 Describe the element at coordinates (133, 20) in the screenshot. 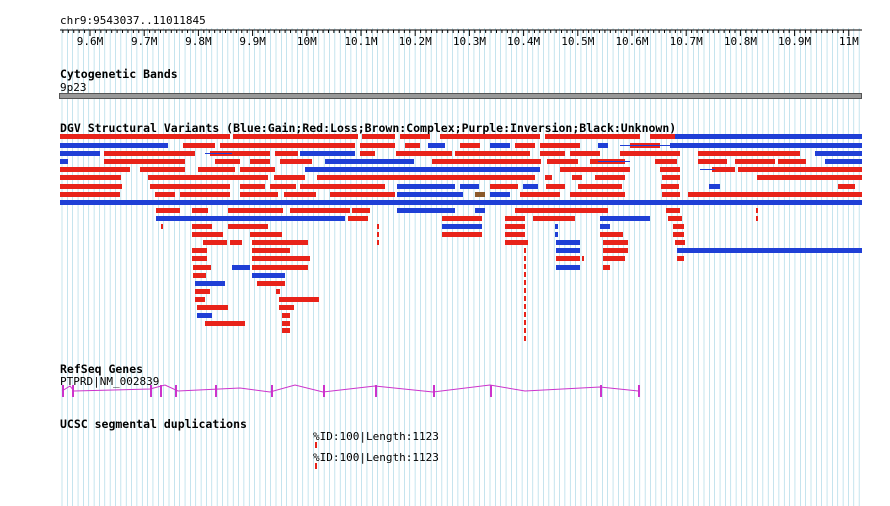

I see `location-label: chr9:9543037..11011845` at that location.